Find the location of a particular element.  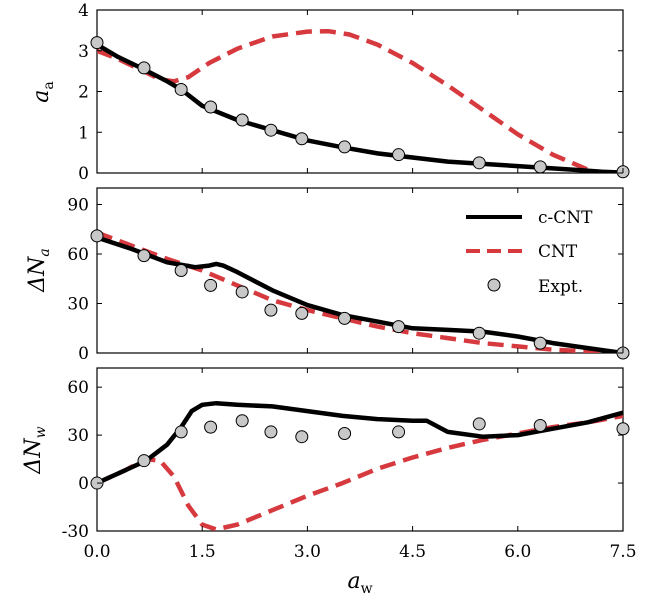

middle-ylabel: ΔNa is located at coordinates (39, 270).